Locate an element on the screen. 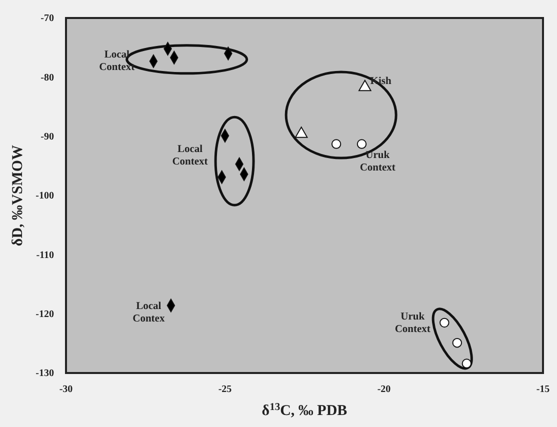 The image size is (557, 427). x-tick-label: -25 is located at coordinates (225, 390).